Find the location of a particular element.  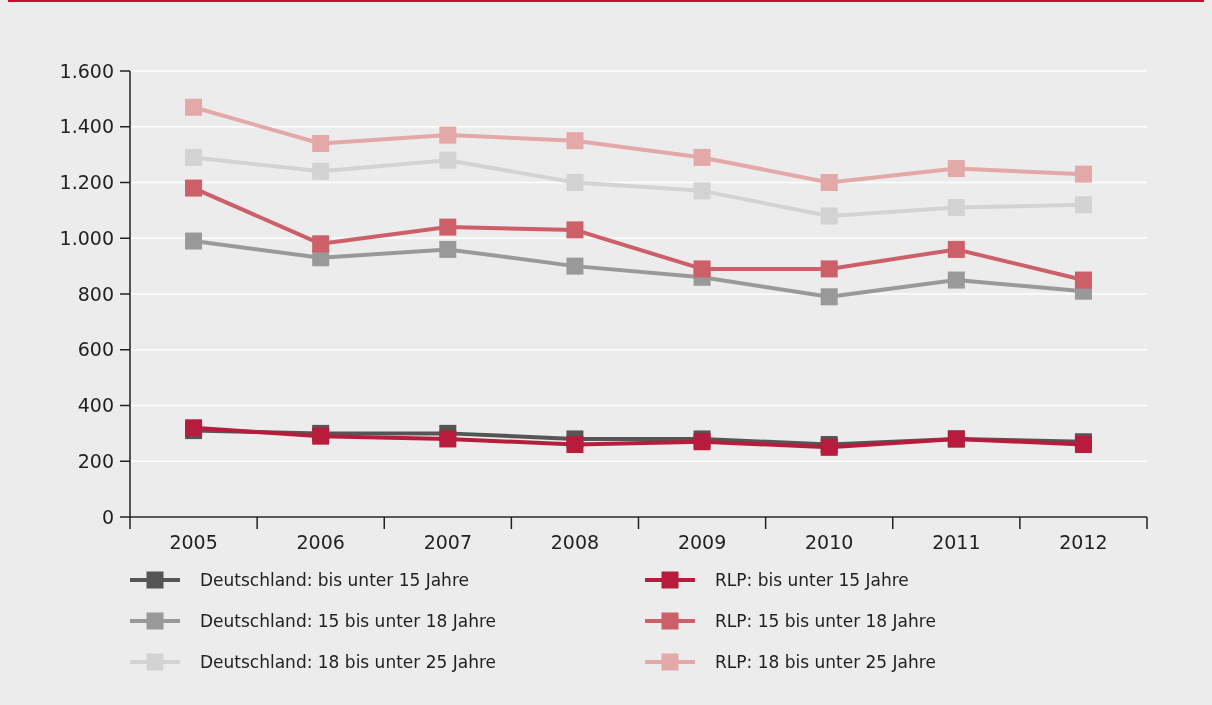

x-tick-label: 2005 is located at coordinates (193, 542).